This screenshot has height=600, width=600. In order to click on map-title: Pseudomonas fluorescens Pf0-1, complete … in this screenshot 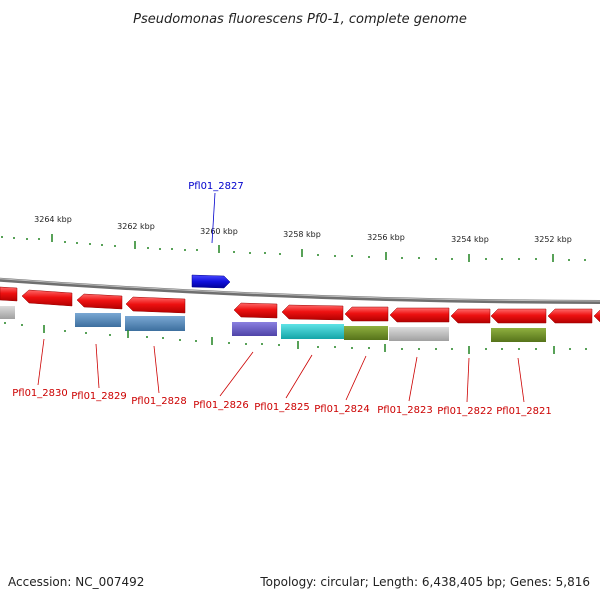, I will do `click(300, 19)`.